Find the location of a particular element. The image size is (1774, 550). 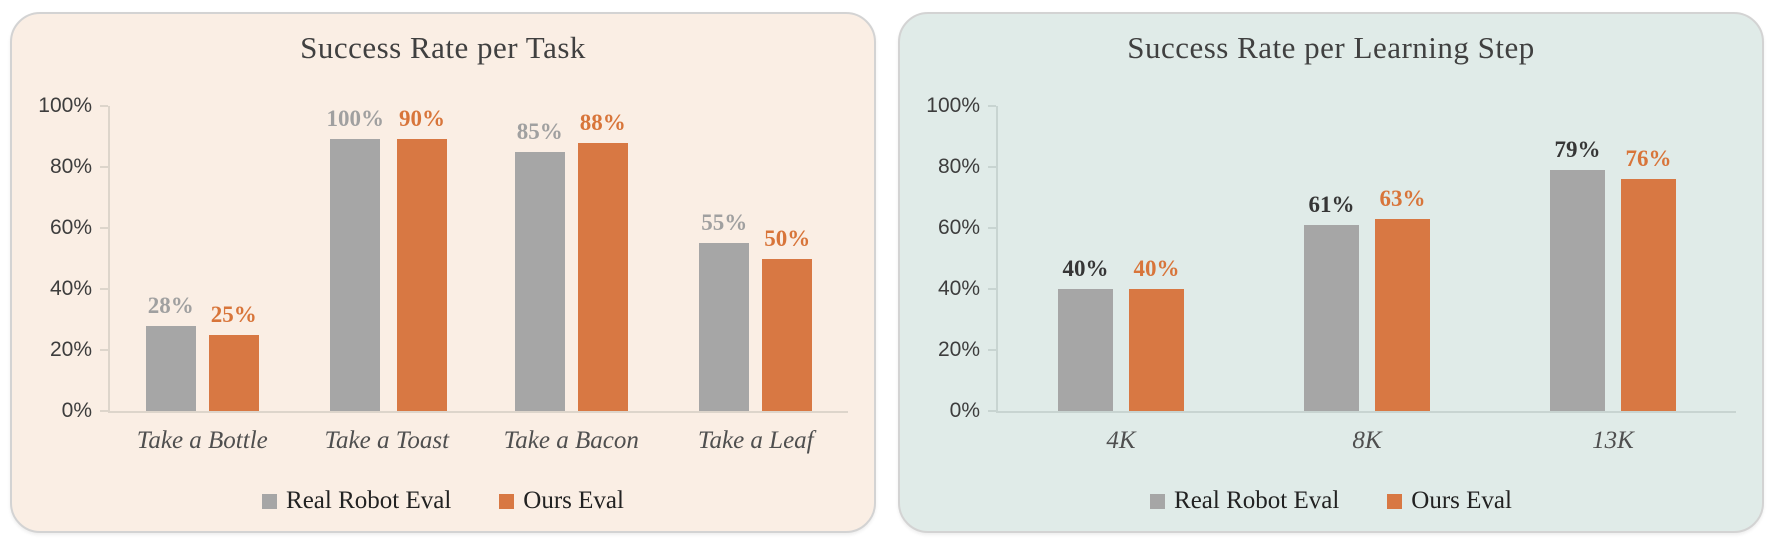

bar-group-4k: 40% 40% is located at coordinates (1121, 258).